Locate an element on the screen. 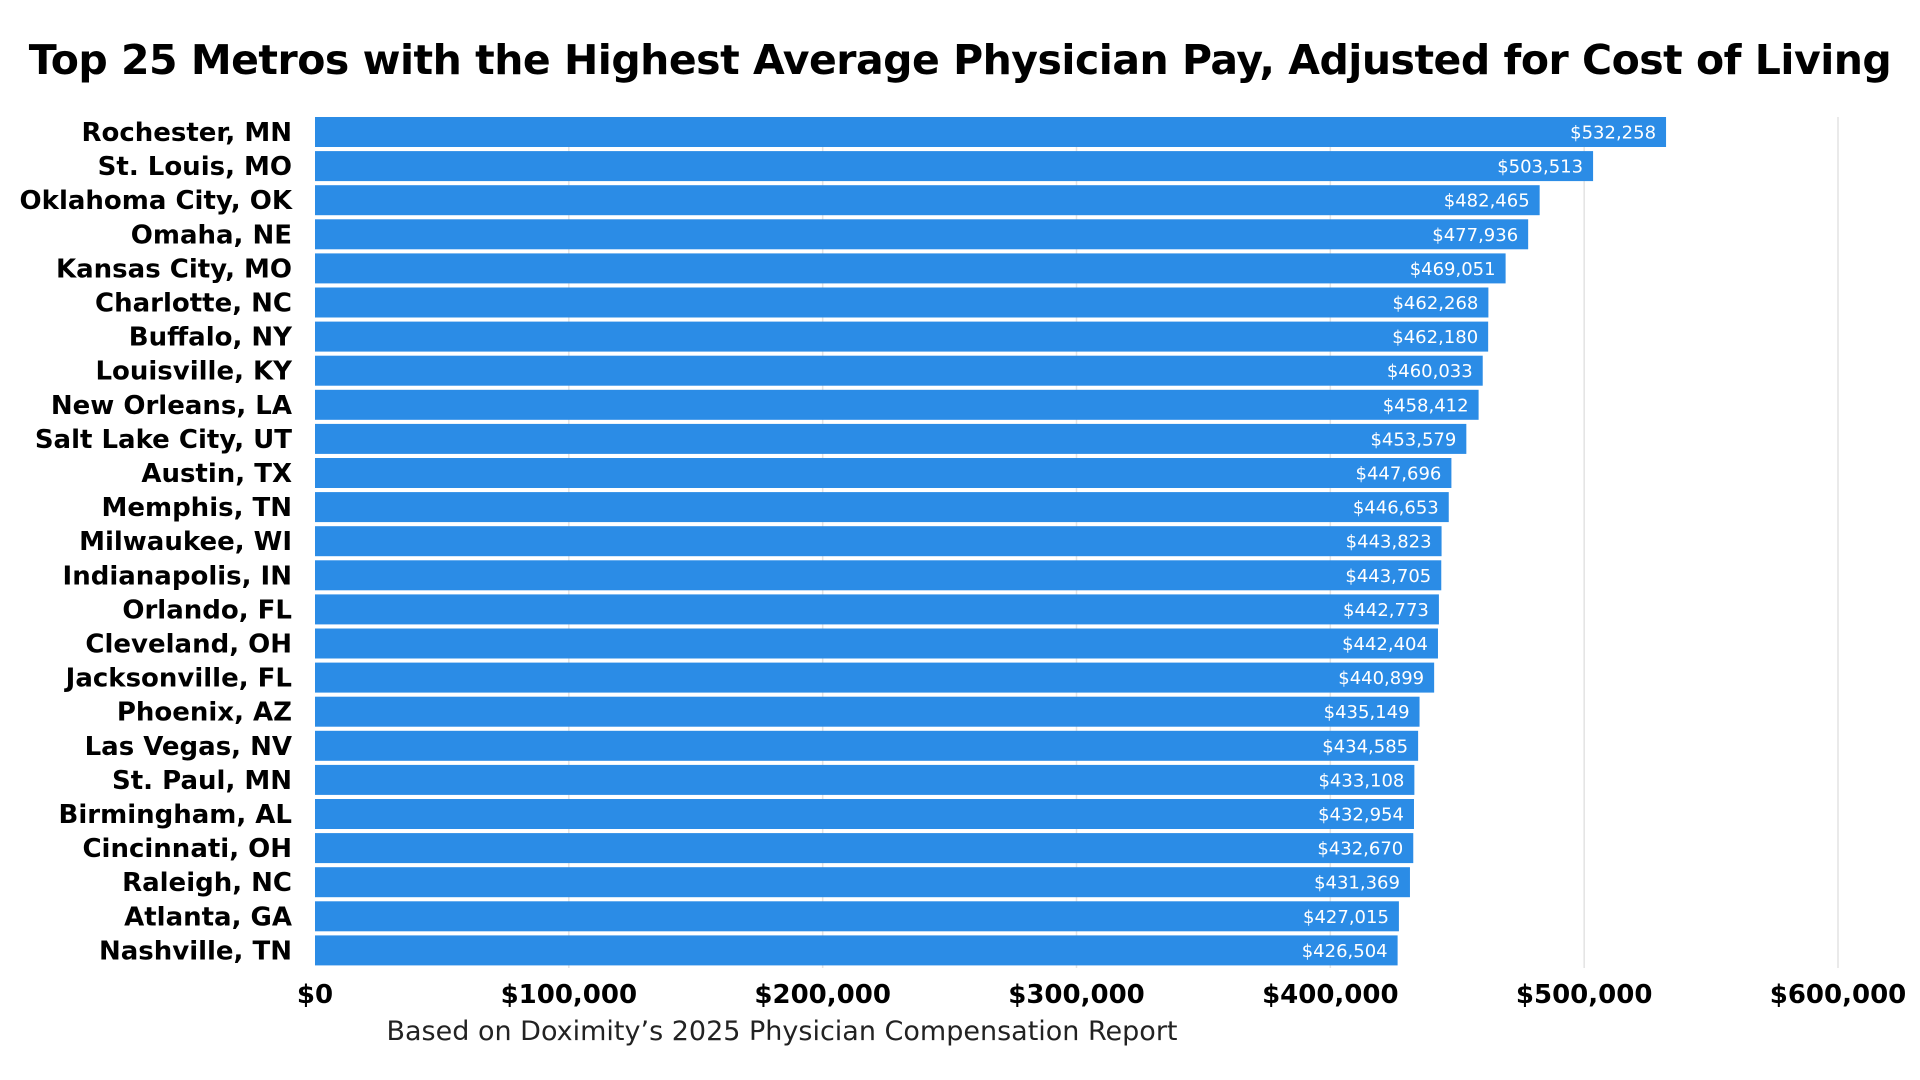  value-label: $427,015 is located at coordinates (1346, 917).